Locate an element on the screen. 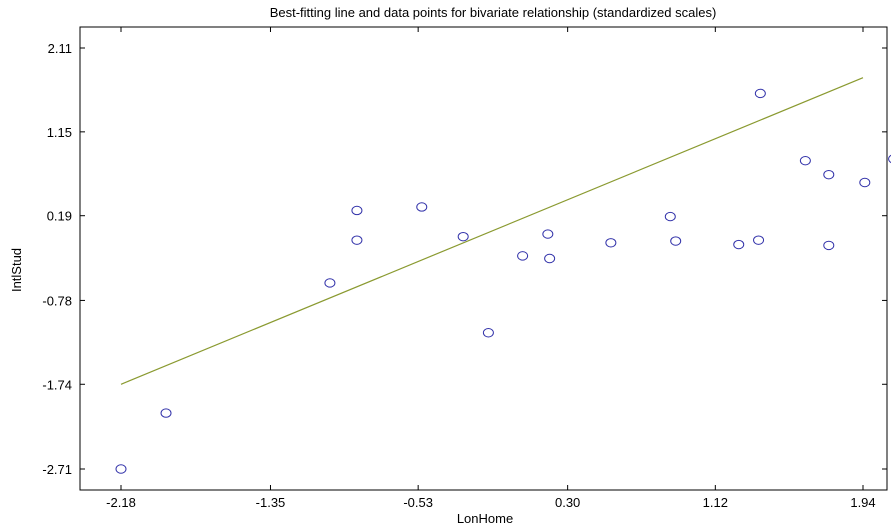 The image size is (891, 526). x-axis-label: LonHome is located at coordinates (485, 518).